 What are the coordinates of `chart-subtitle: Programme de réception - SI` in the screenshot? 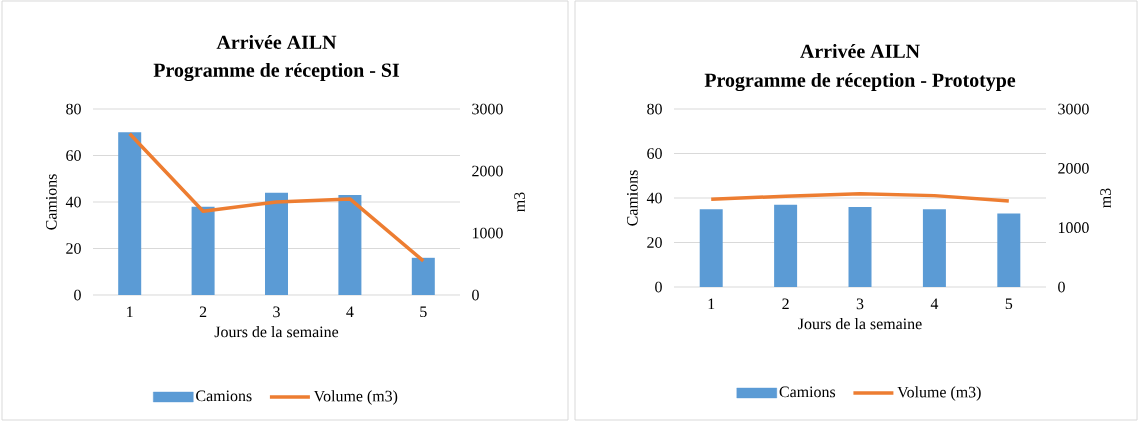 It's located at (276, 72).